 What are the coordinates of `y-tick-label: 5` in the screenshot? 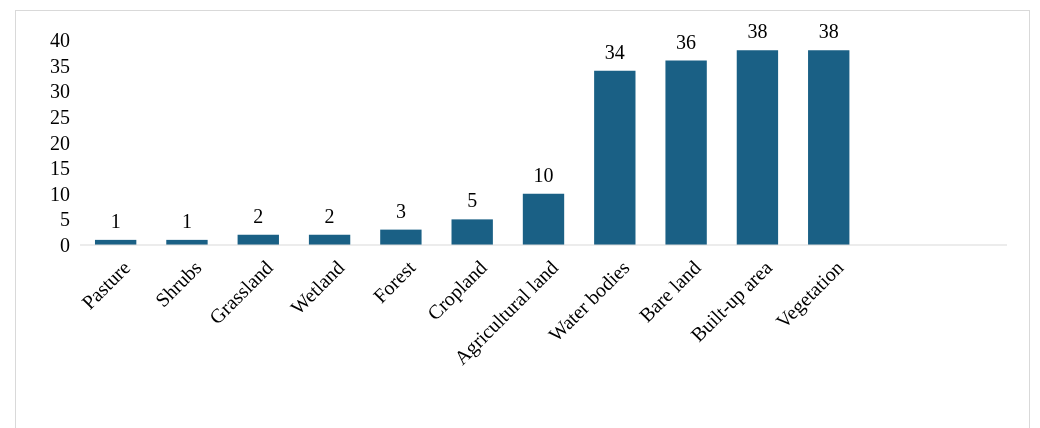 It's located at (65, 219).